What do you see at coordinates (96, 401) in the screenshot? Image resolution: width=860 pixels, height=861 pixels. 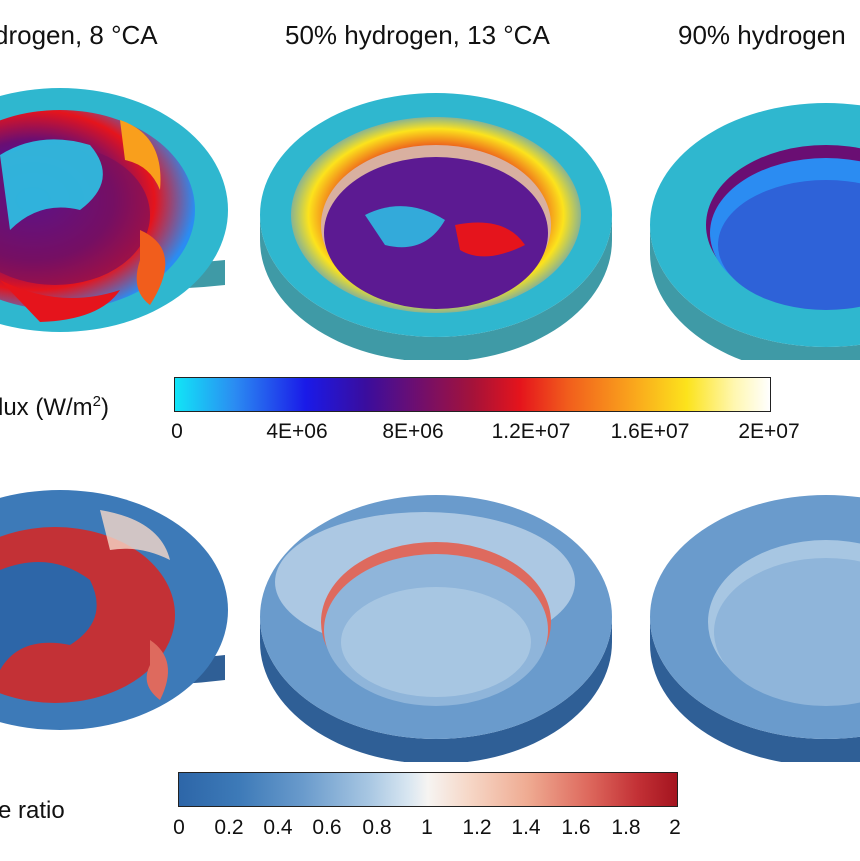 I see `heat-flux-label-sup: 2` at bounding box center [96, 401].